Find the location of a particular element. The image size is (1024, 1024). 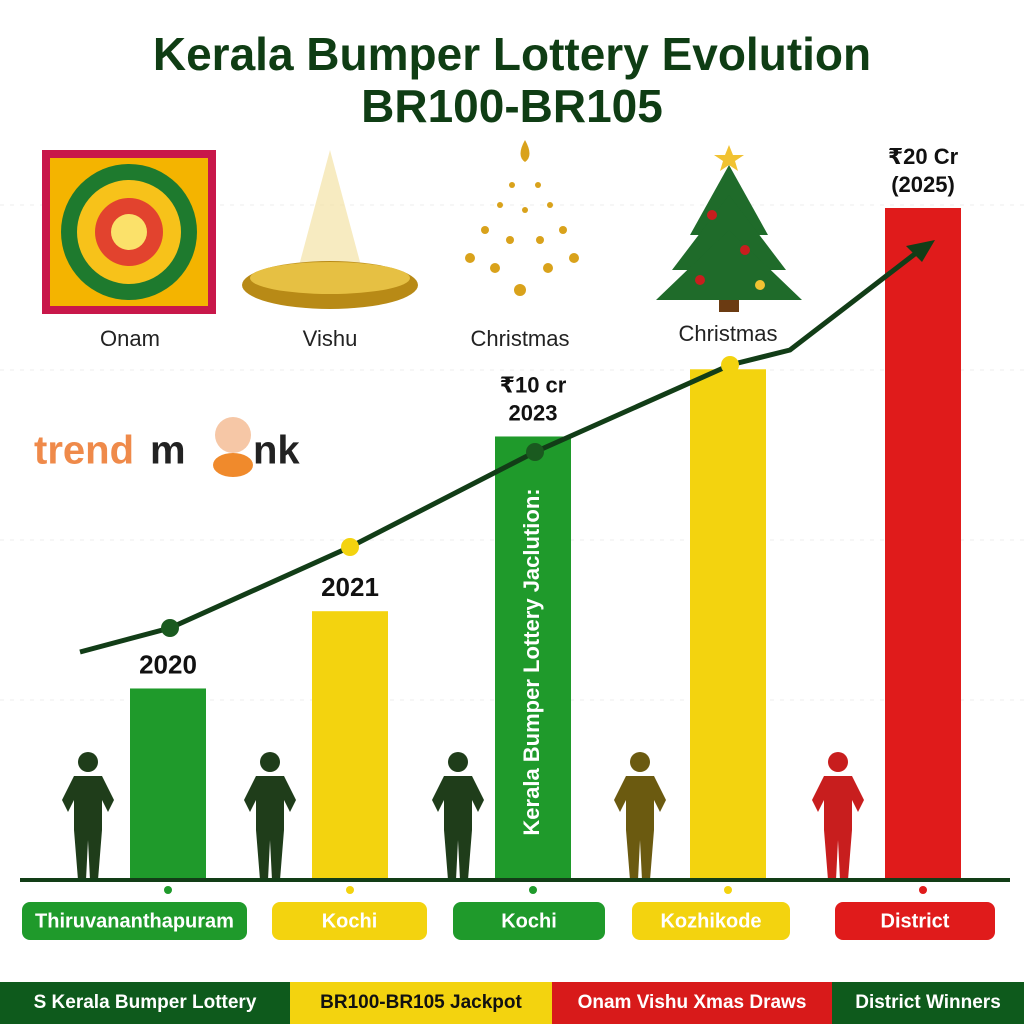

bar-label: 2021 is located at coordinates (350, 587).